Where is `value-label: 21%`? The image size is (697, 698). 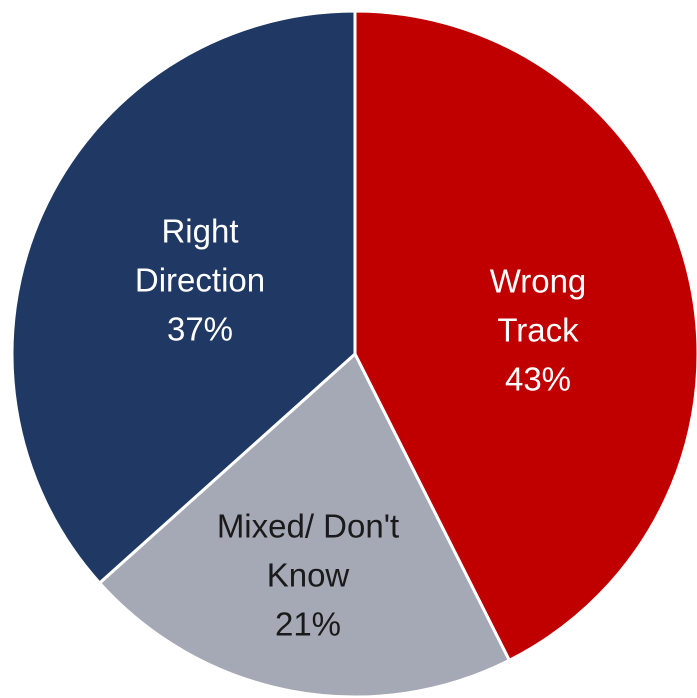 value-label: 21% is located at coordinates (308, 624).